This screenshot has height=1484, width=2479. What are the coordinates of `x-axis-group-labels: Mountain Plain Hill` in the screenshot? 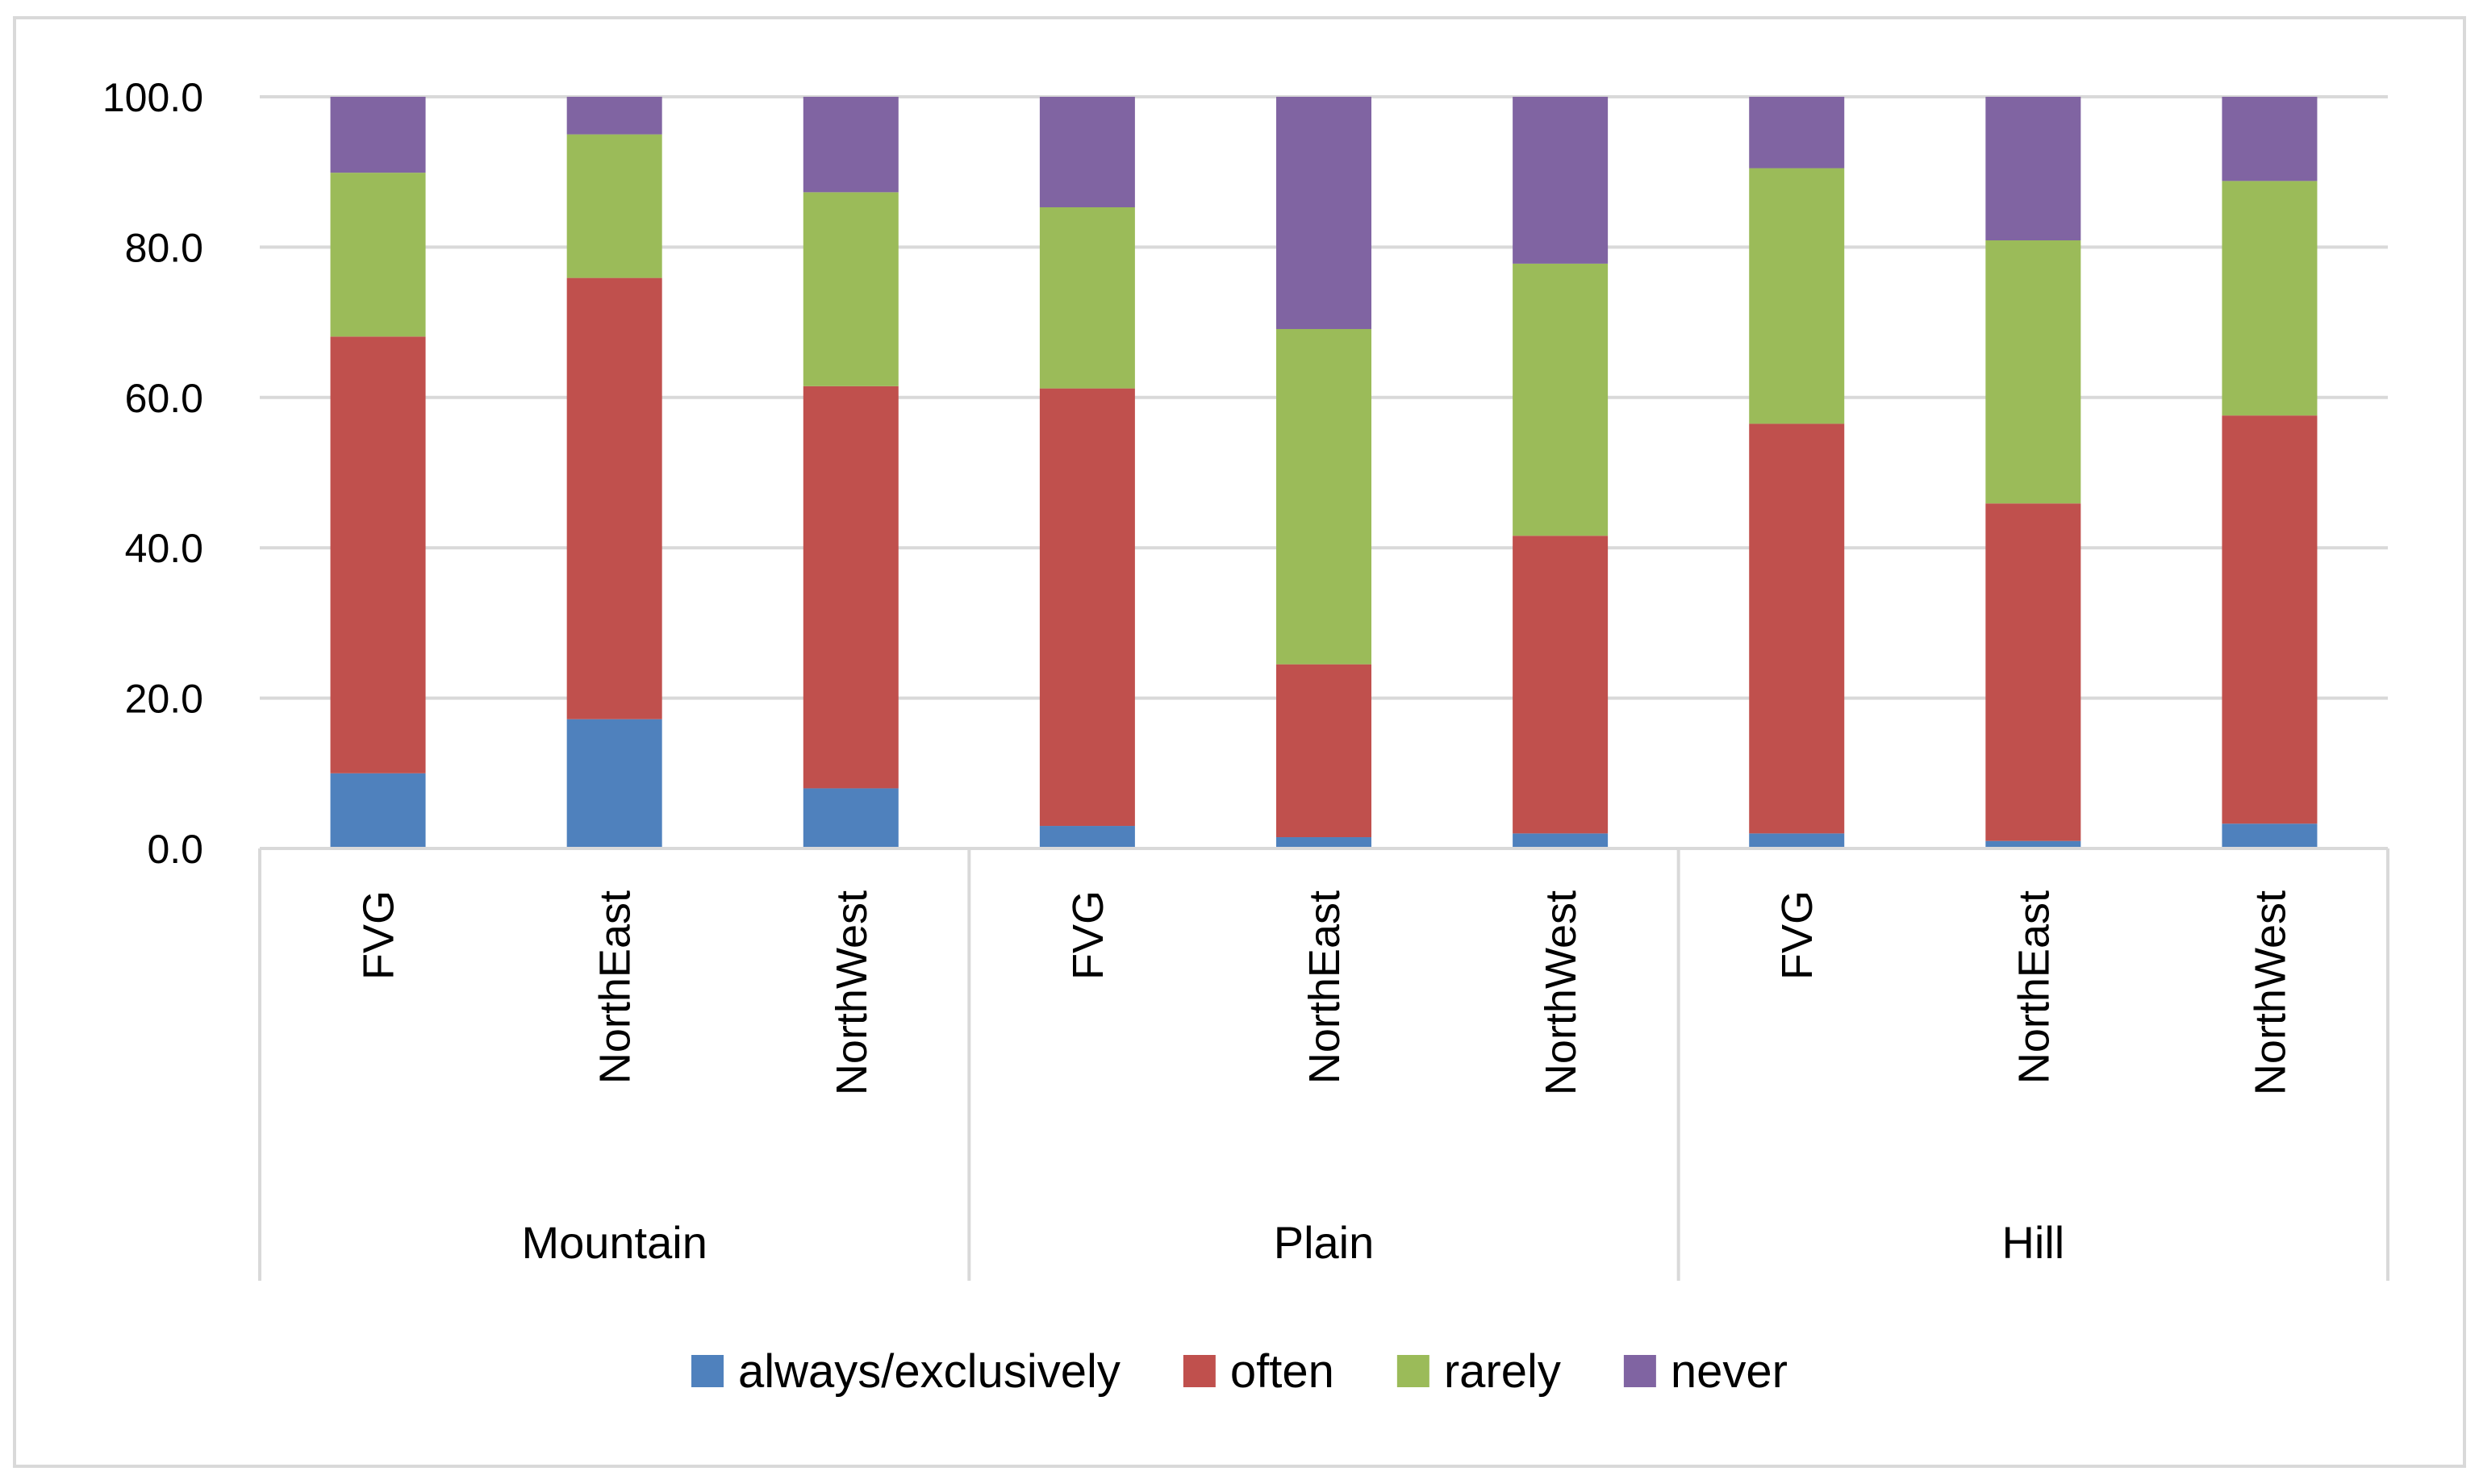 It's located at (1292, 1243).